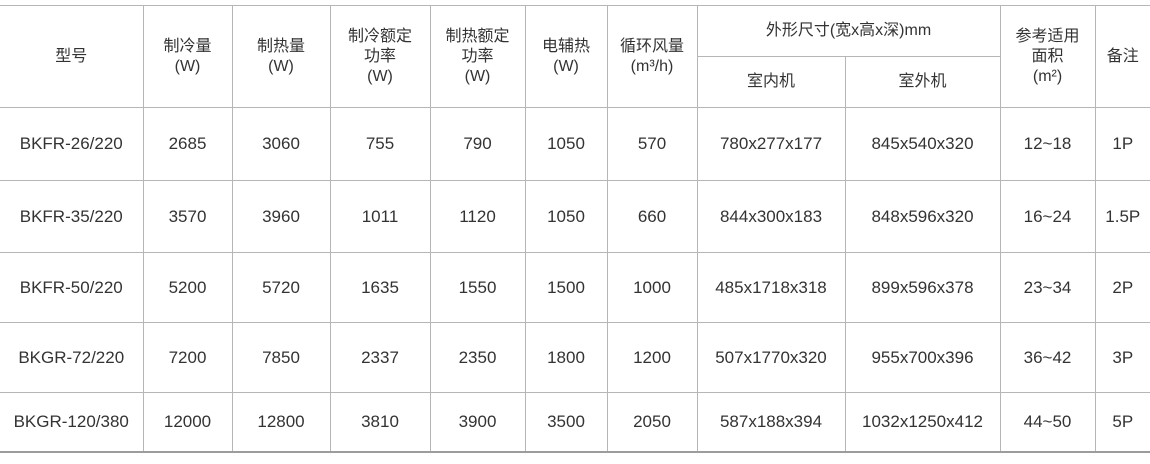 This screenshot has width=1150, height=464. Describe the element at coordinates (1122, 216) in the screenshot. I see `cell-remarks: 1.5P` at that location.